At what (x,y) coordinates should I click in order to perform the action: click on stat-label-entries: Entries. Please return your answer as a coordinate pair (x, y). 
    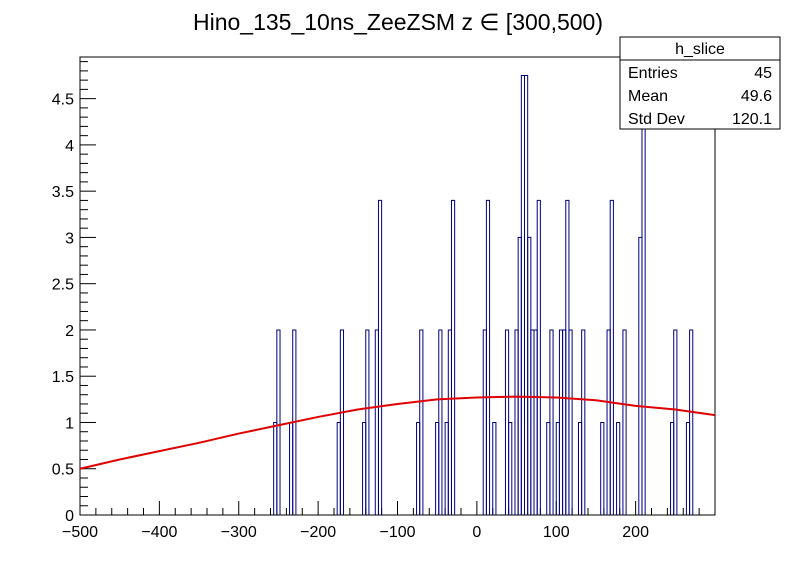
    Looking at the image, I should click on (653, 73).